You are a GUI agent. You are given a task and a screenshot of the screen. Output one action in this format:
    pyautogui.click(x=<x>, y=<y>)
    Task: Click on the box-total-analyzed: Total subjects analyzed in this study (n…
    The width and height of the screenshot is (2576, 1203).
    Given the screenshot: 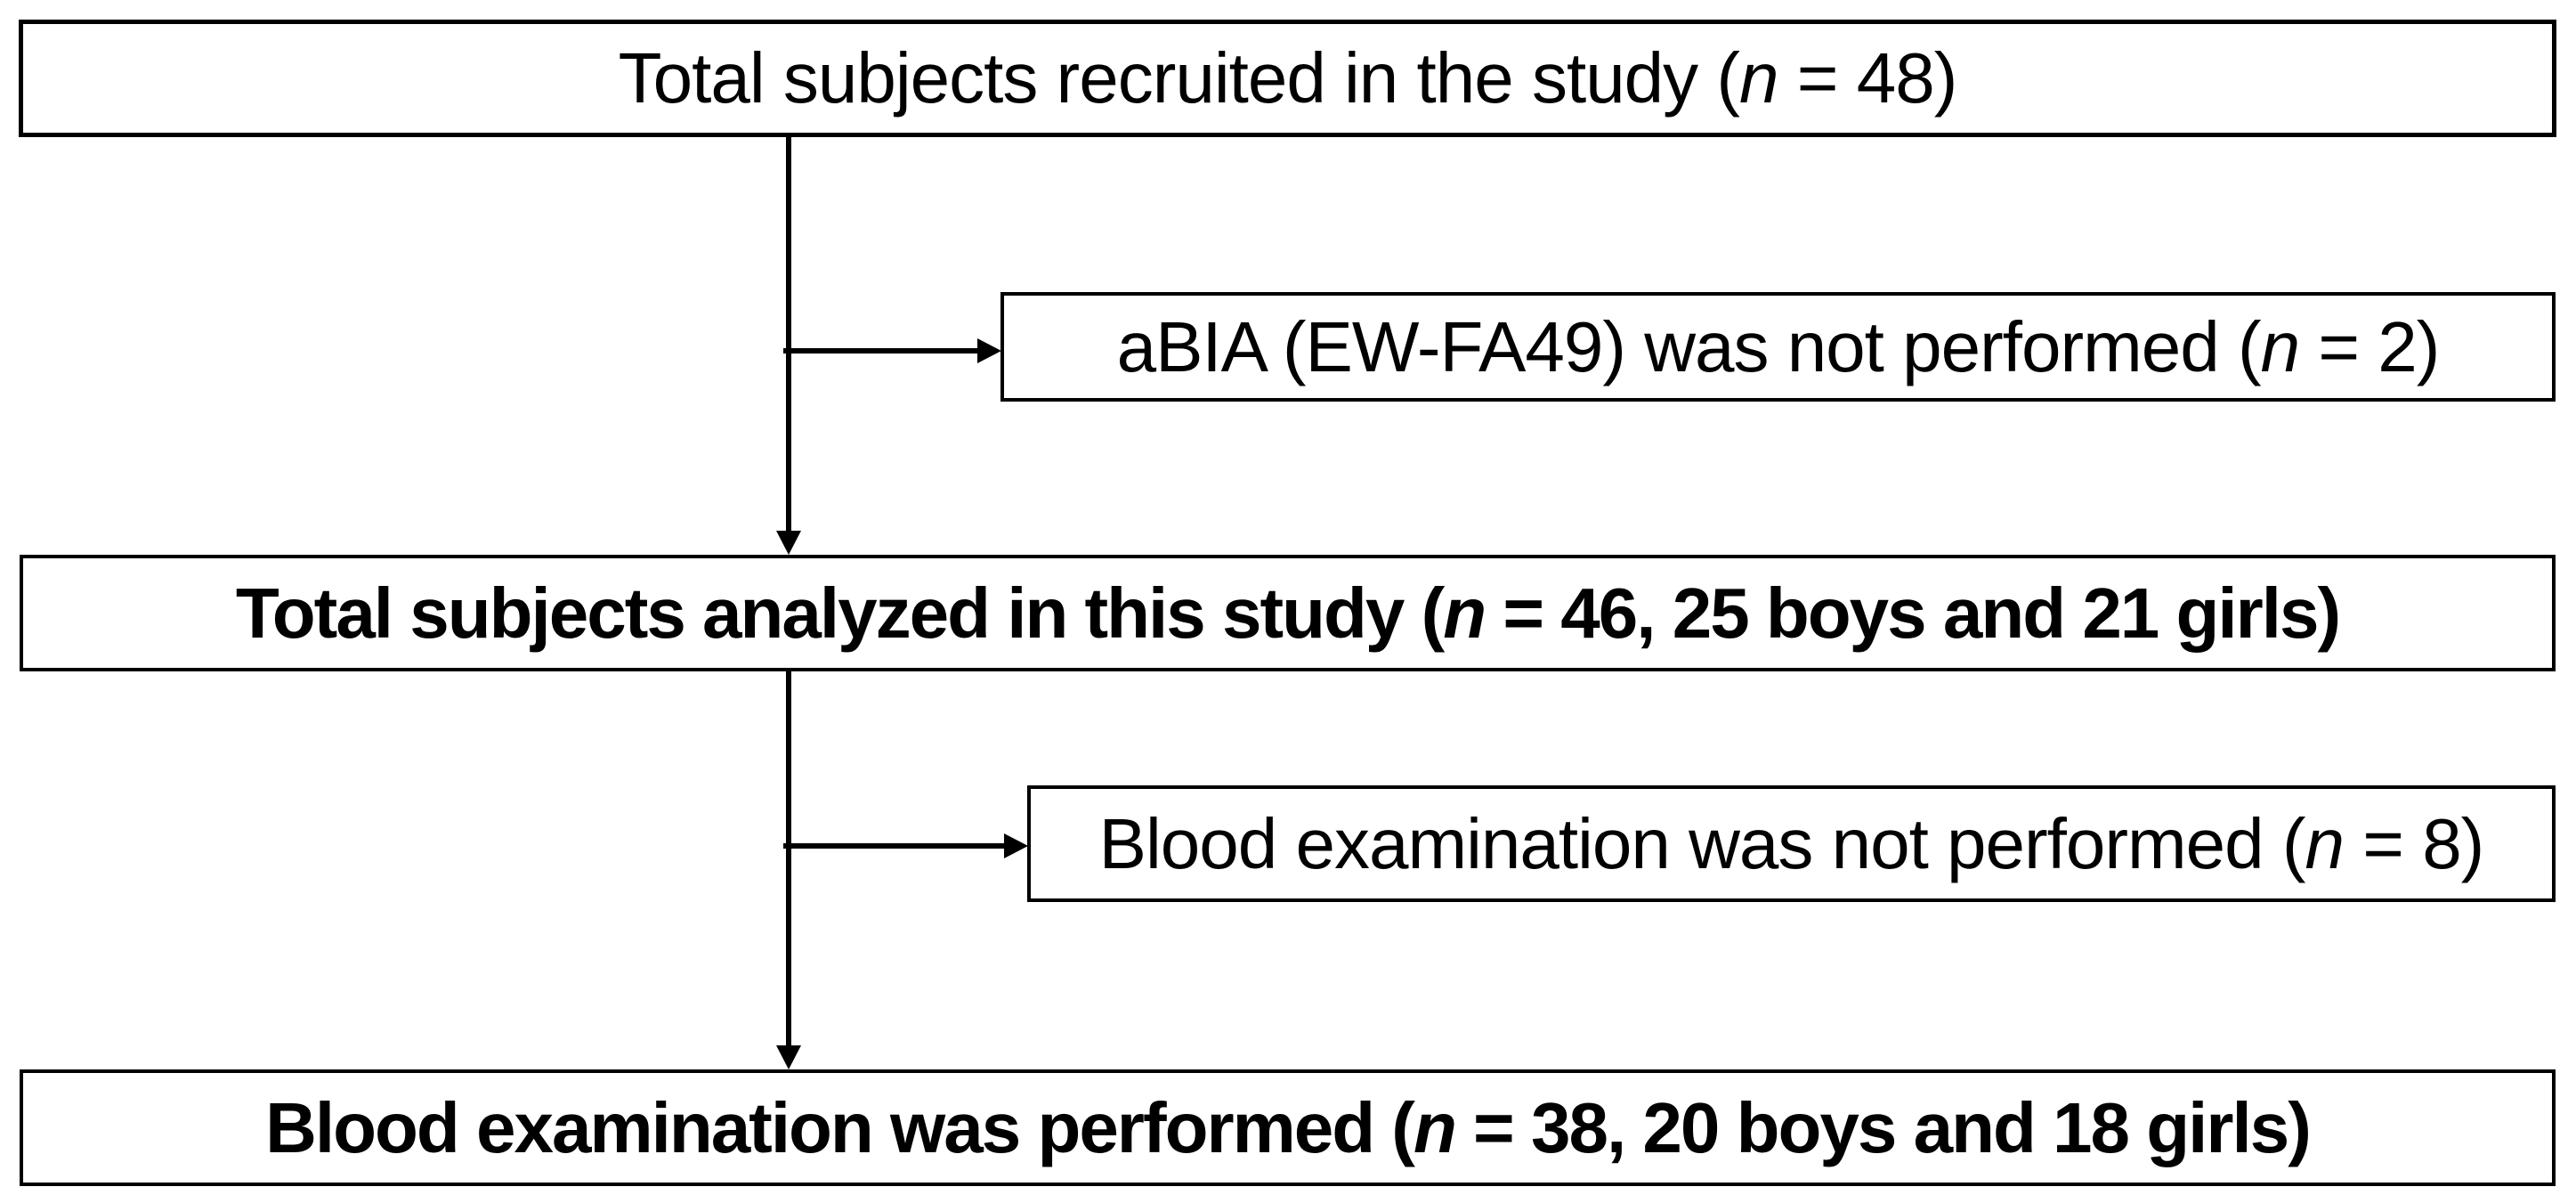 What is the action you would take?
    pyautogui.click(x=1288, y=613)
    